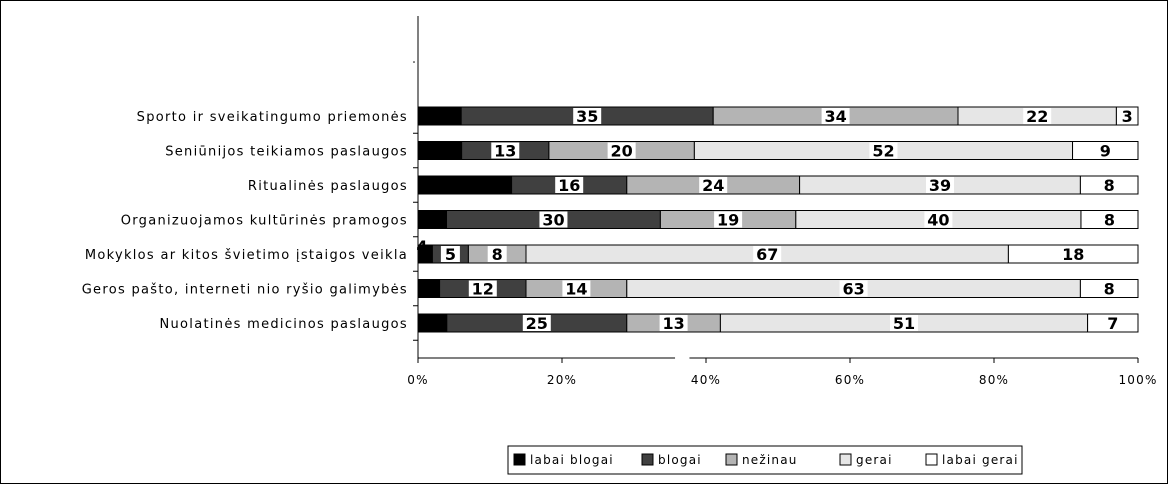 This screenshot has width=1168, height=484. I want to click on data-label: 39, so click(940, 185).